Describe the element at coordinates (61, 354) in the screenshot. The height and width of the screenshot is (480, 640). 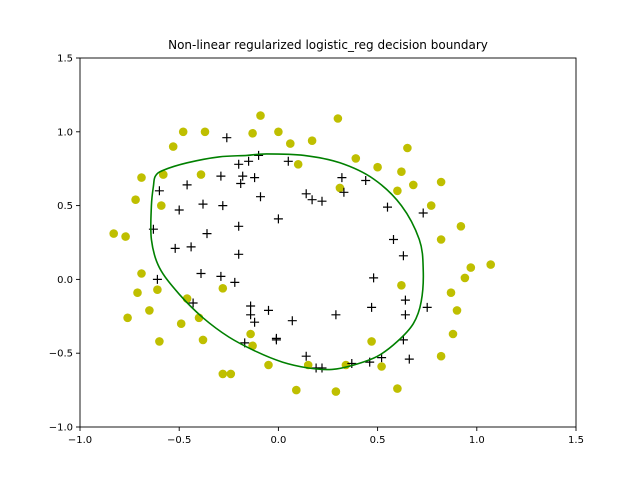
I see `y-tick-label: −0.5` at that location.